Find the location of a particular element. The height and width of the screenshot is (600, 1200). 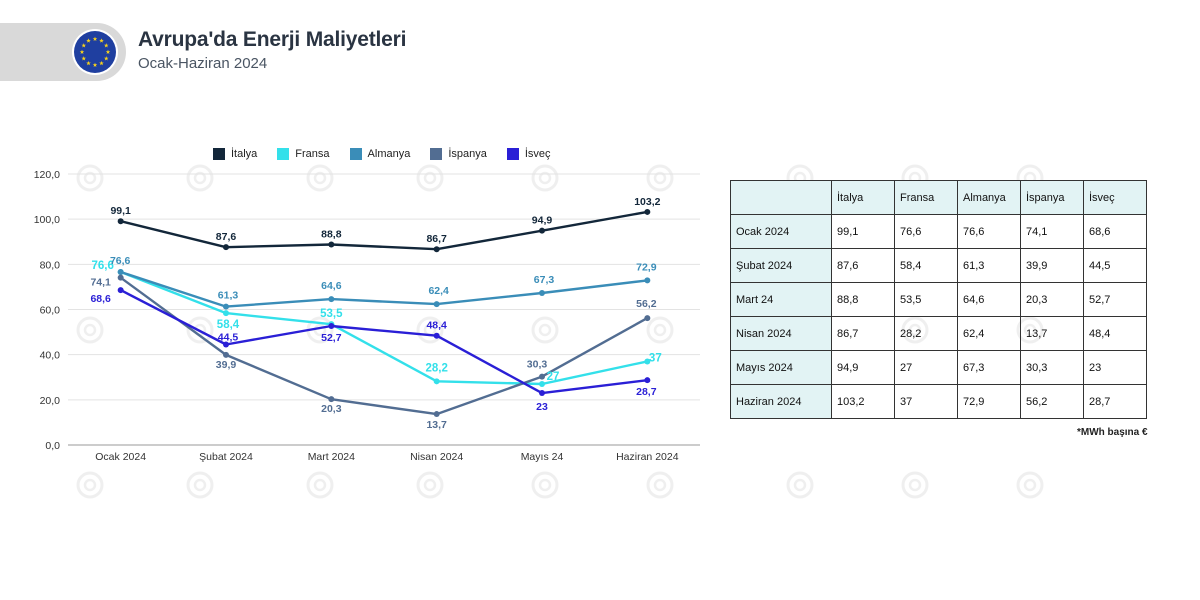

data-label-italya: 88,8 is located at coordinates (331, 234).